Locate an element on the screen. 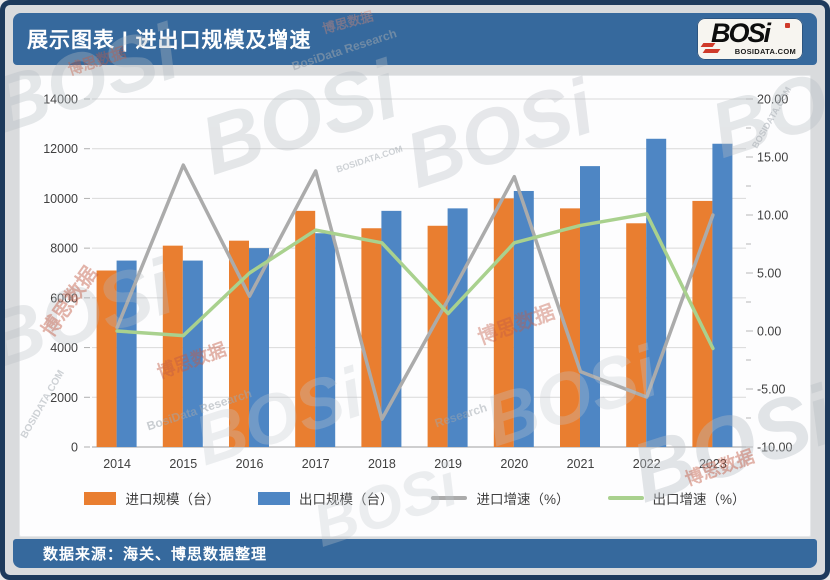  svg-text: 10.00 is located at coordinates (772, 216).